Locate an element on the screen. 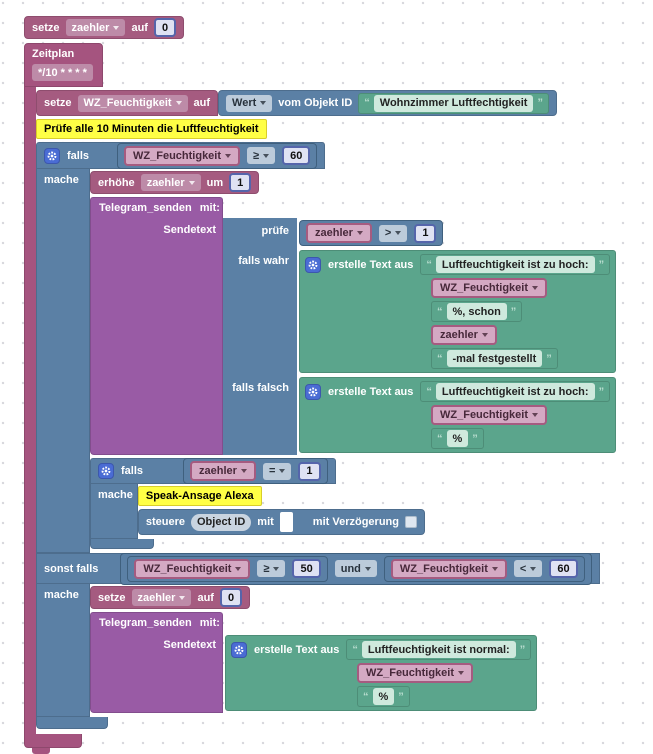  und-label: und is located at coordinates (350, 568).